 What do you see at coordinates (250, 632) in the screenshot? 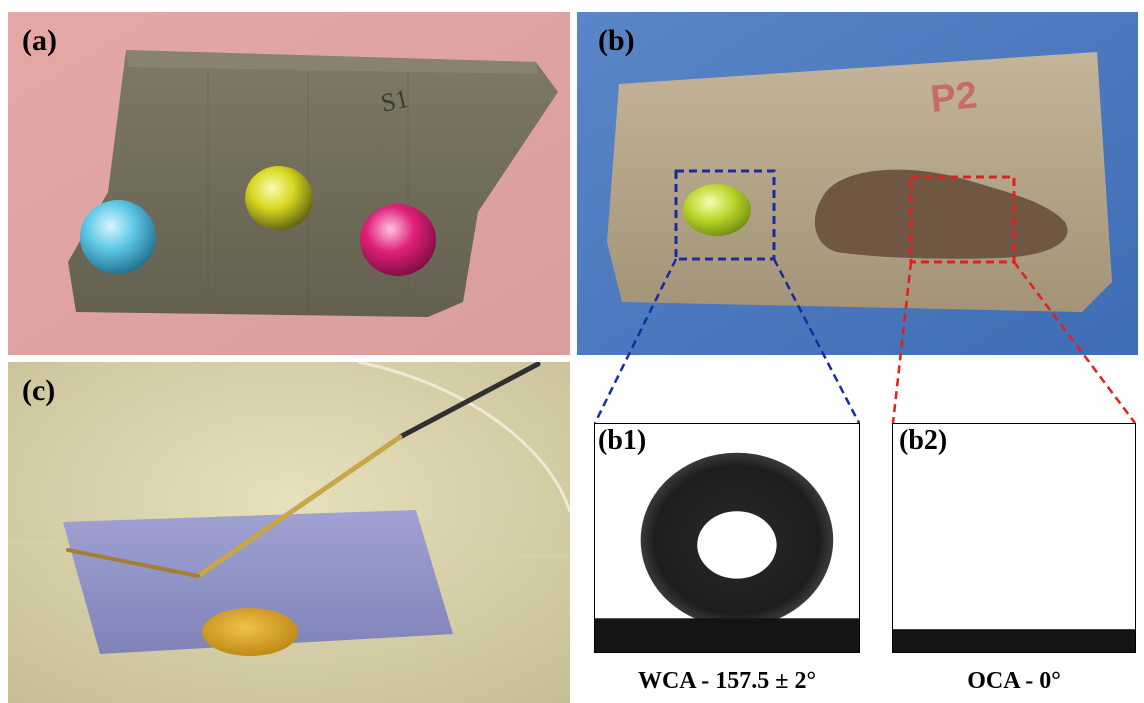
I see `oil-droplet` at bounding box center [250, 632].